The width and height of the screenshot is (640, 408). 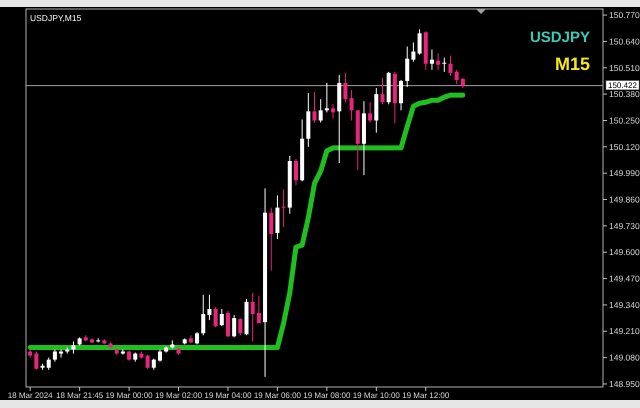 I want to click on y-tick-label: 150.640, so click(x=624, y=41).